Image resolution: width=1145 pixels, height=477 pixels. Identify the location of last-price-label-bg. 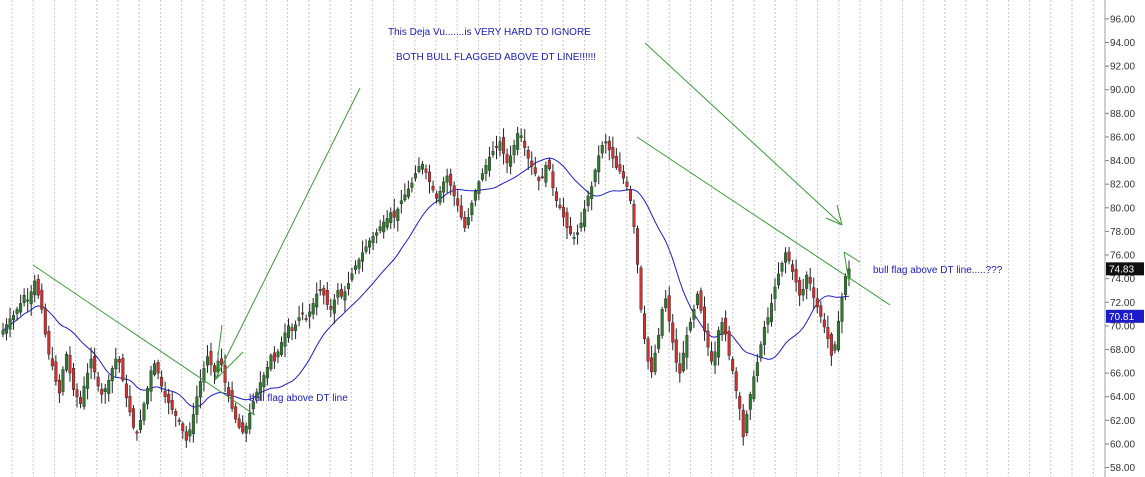
(1125, 269).